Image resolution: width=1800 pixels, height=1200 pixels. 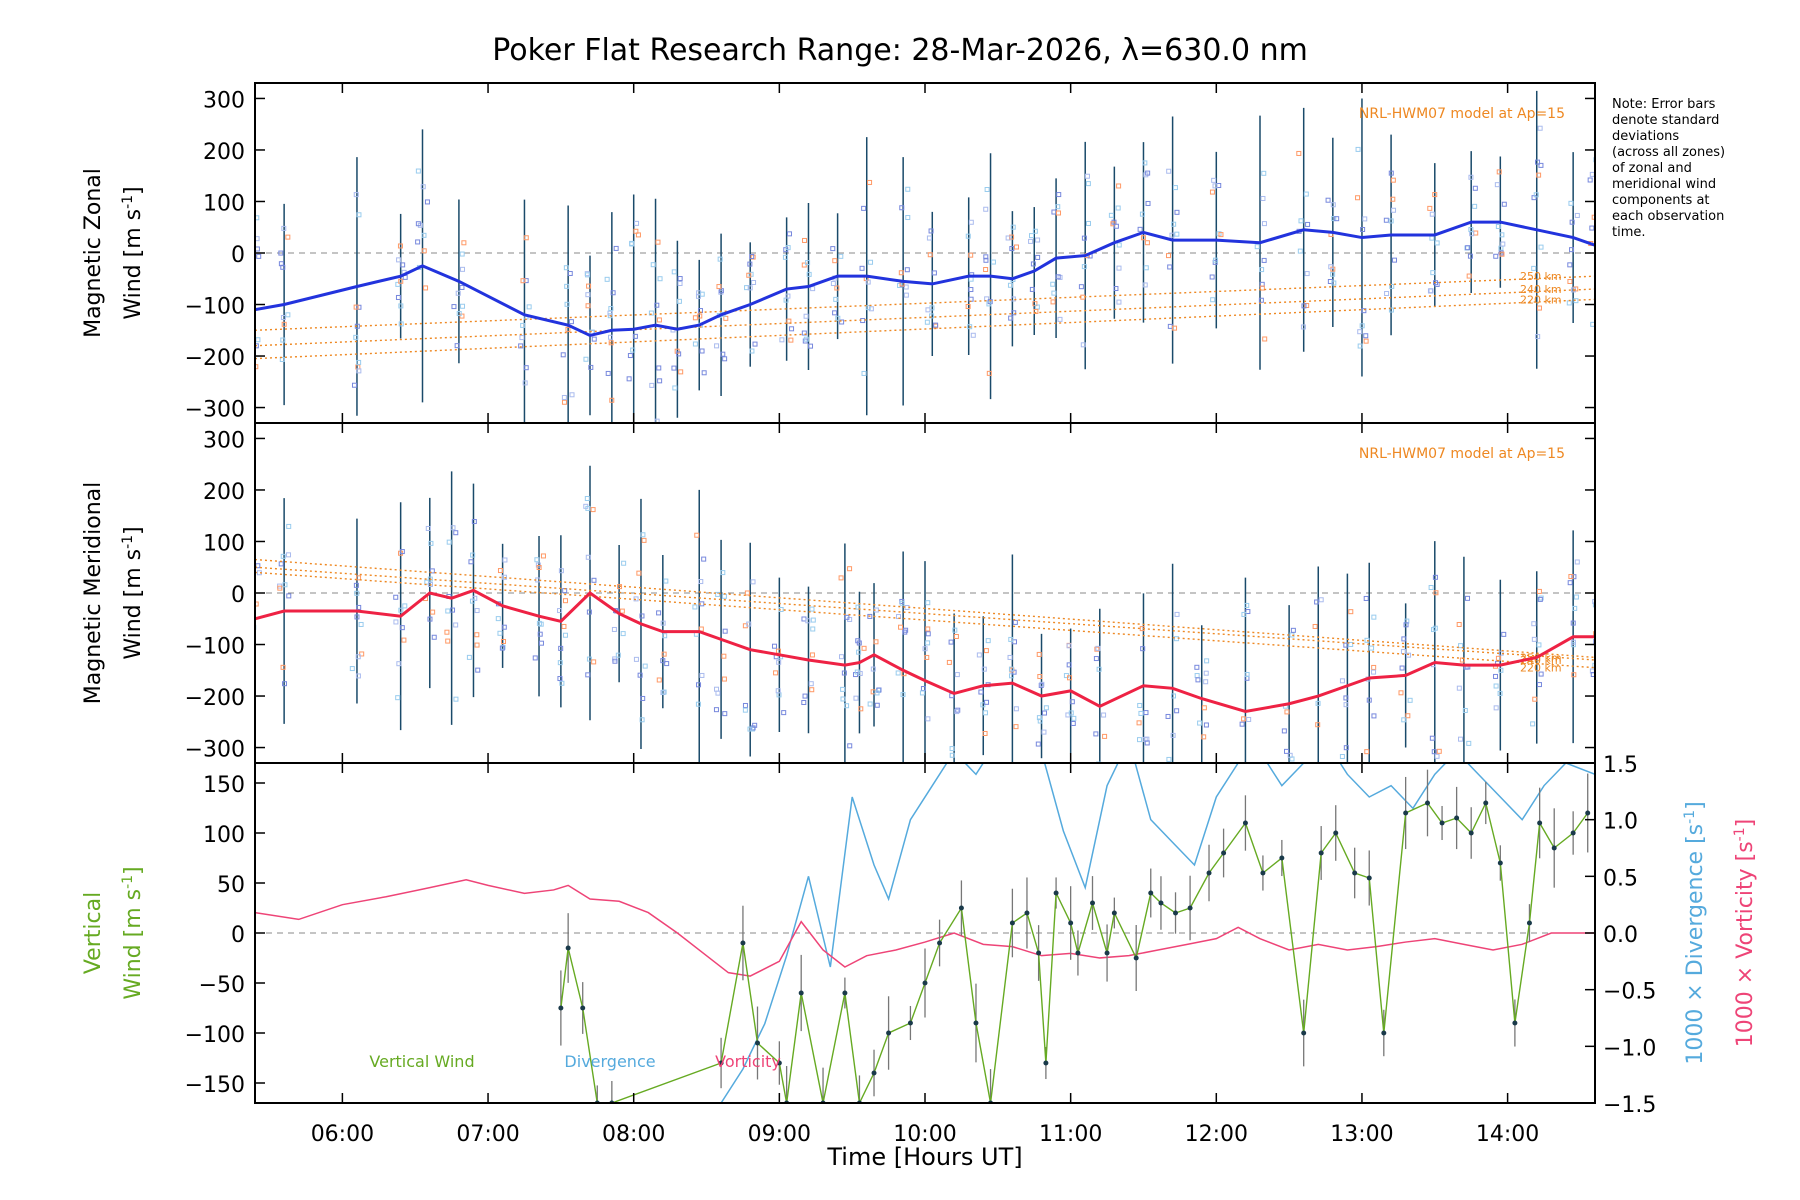 What do you see at coordinates (215, 307) in the screenshot?
I see `y-tick-label: −100` at bounding box center [215, 307].